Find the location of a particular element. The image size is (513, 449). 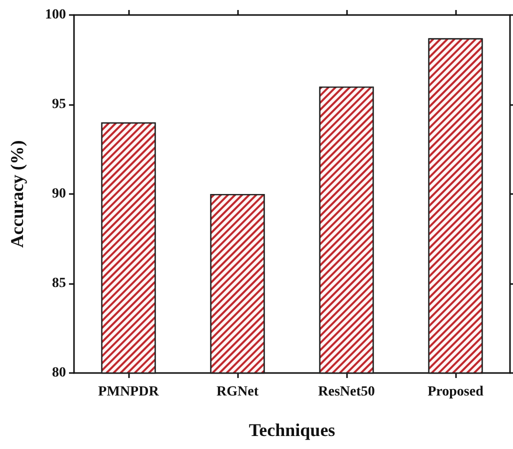

y-tick-label: 85 is located at coordinates (59, 283).